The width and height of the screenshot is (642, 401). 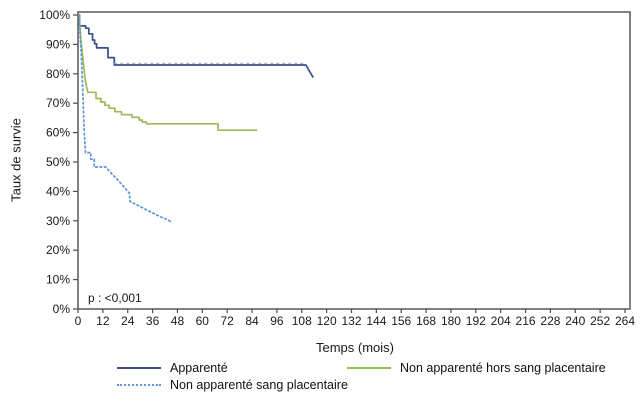 What do you see at coordinates (259, 385) in the screenshot?
I see `legend-label-non-apparente-sang-placentaire: Non apparenté sang placentaire` at bounding box center [259, 385].